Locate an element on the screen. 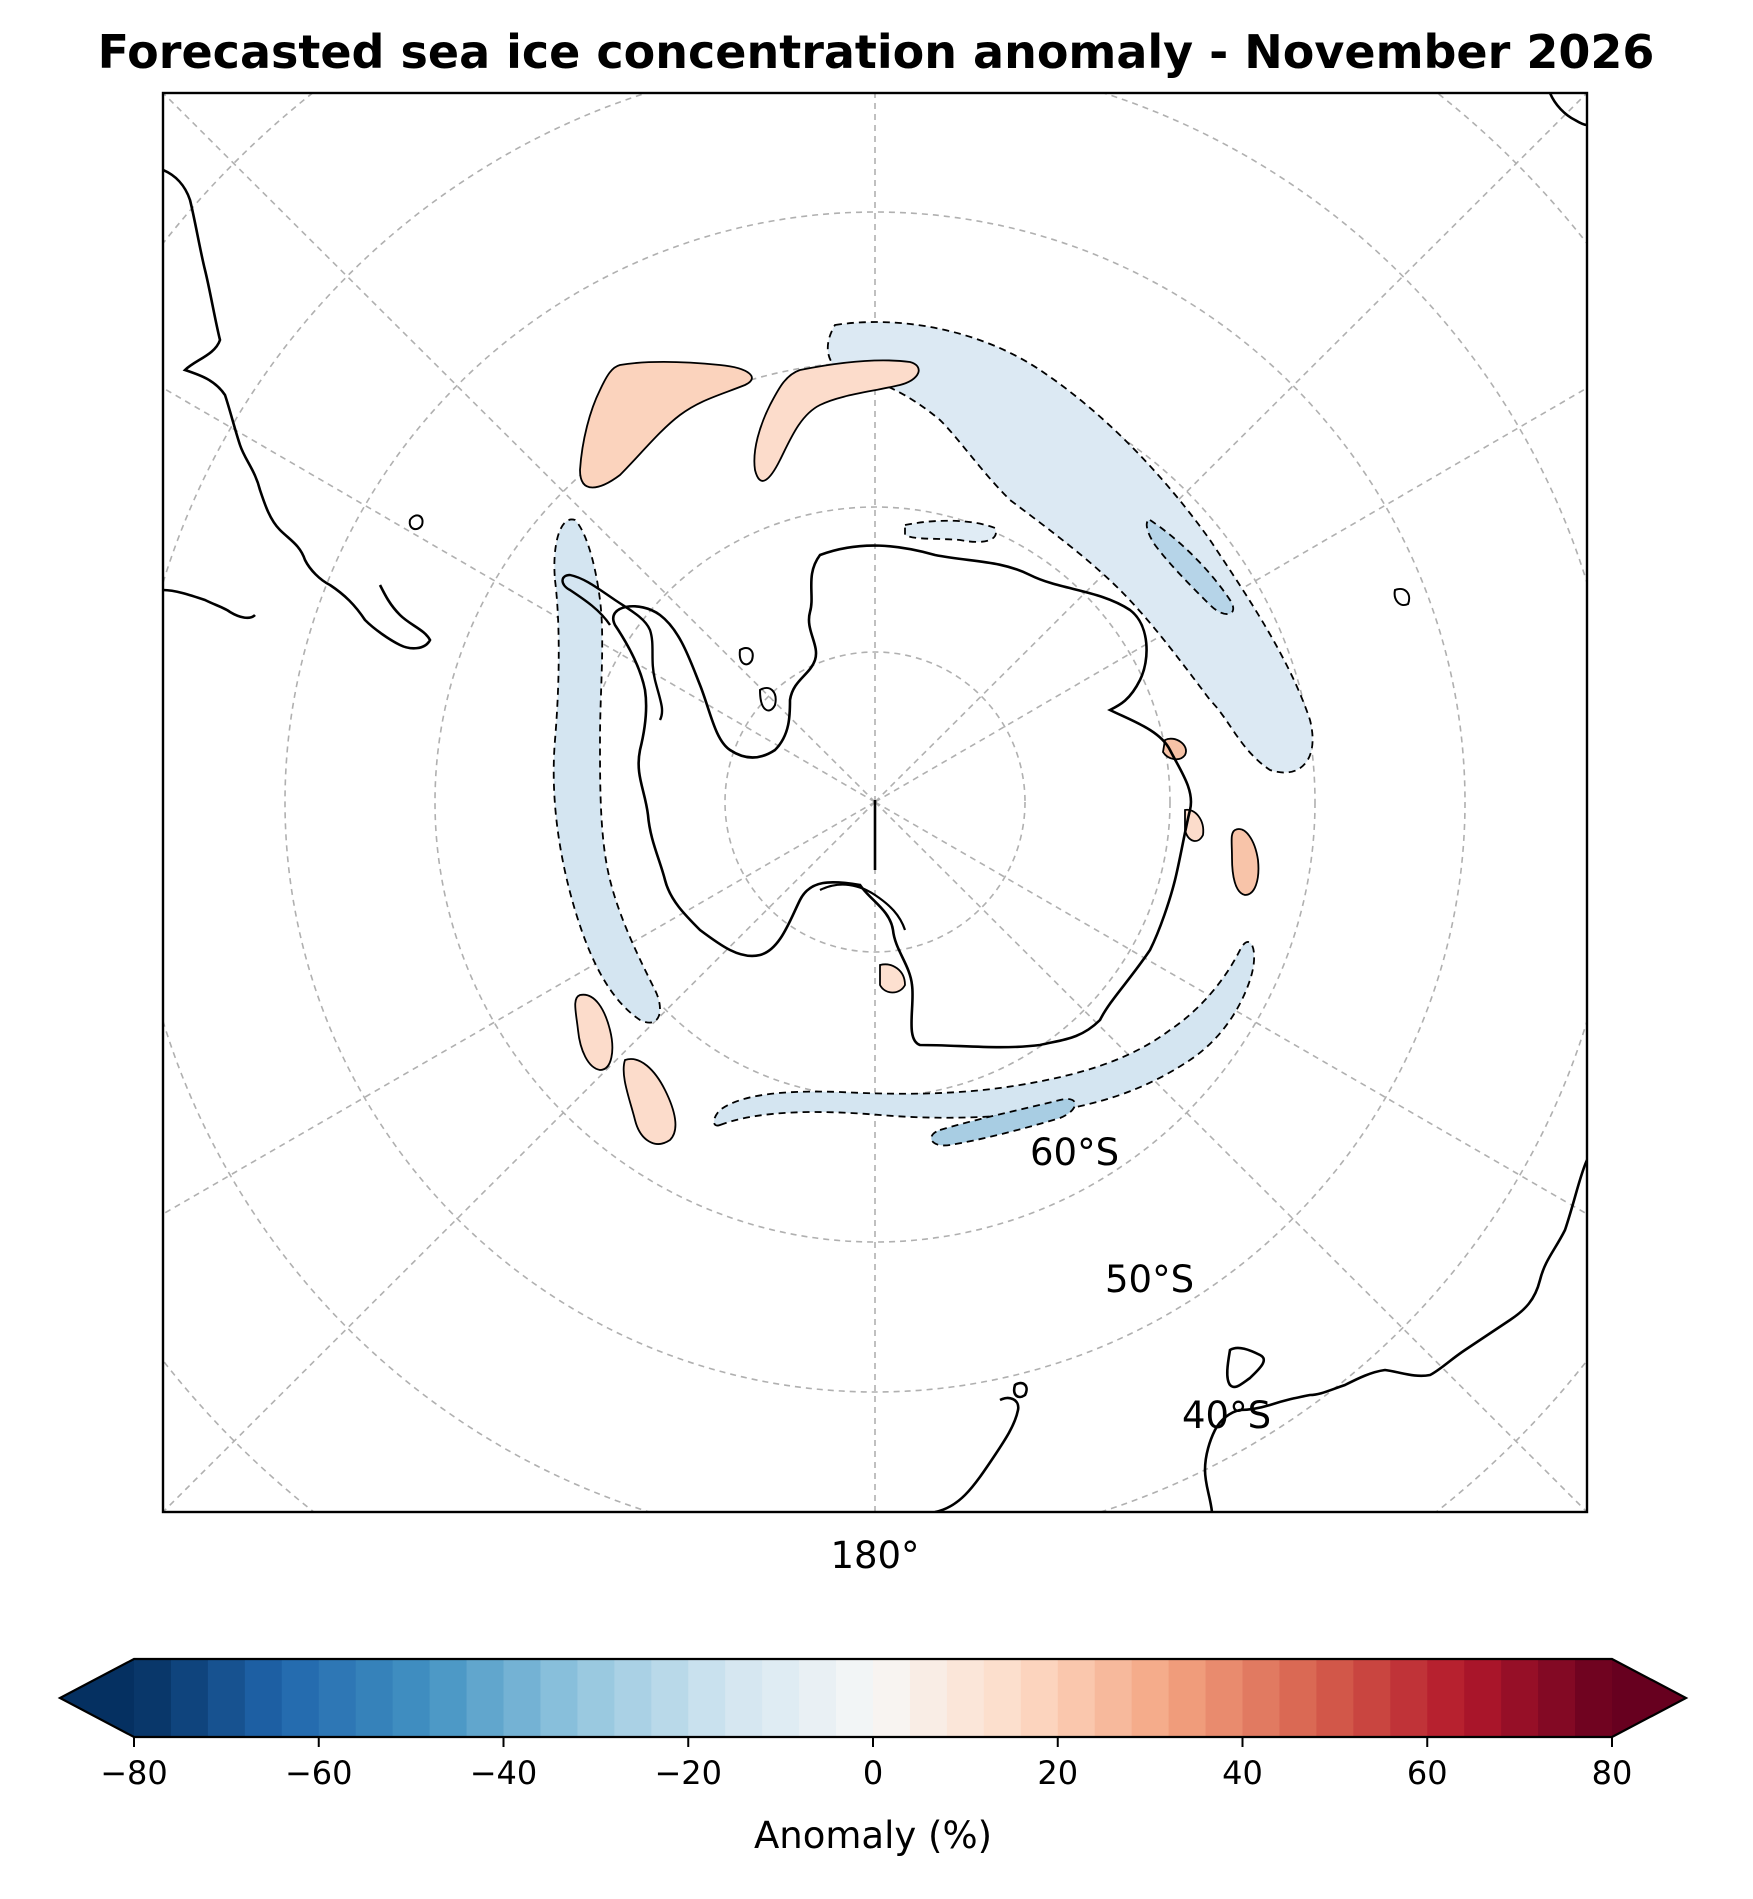 The image size is (1753, 1899). south-america-east-coast is located at coordinates (209, 604).